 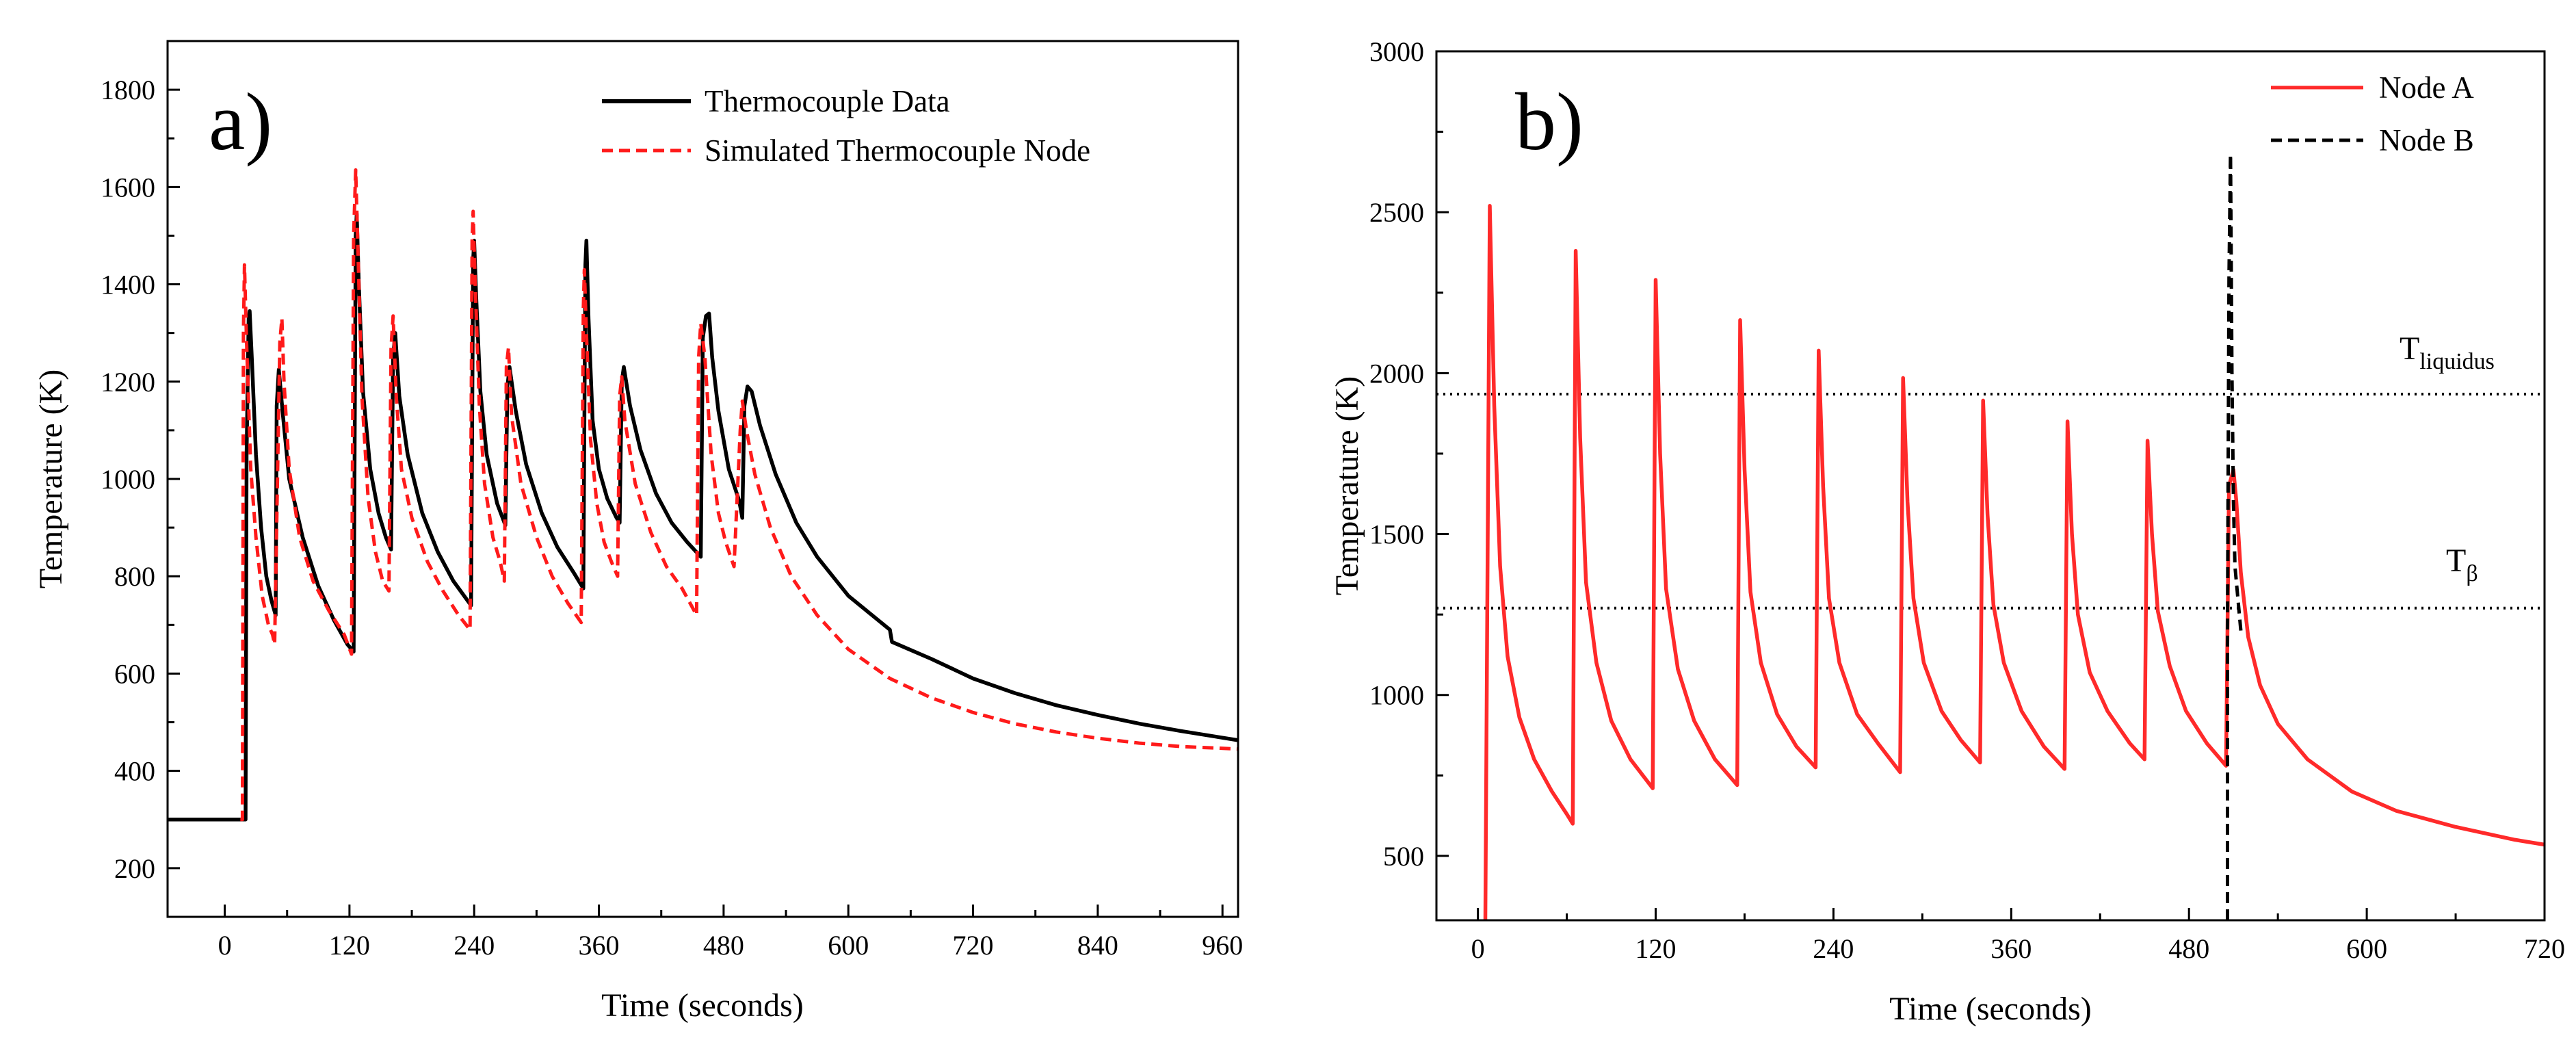 I want to click on legend-label-simulated-thermocouple-node: Simulated Thermocouple Node, so click(x=897, y=150).